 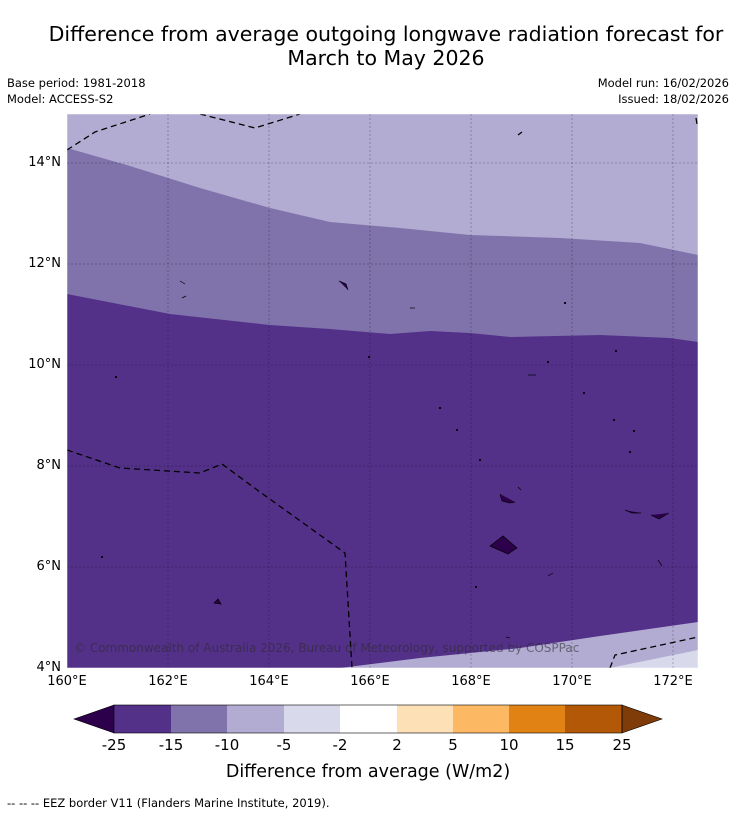 I want to click on colorbar-tick-2: -15, so click(x=171, y=745).